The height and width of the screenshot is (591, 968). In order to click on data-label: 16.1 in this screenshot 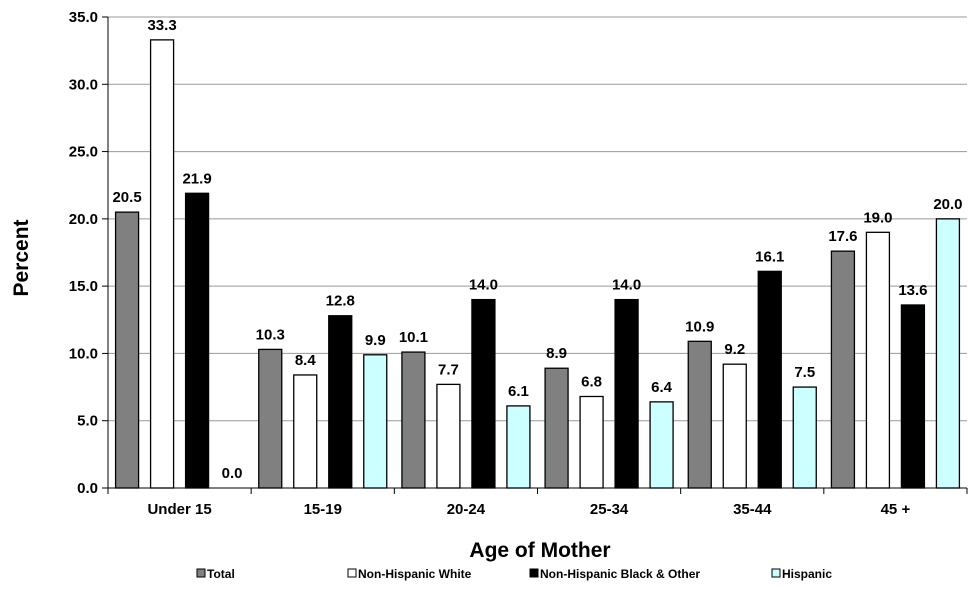, I will do `click(769, 256)`.